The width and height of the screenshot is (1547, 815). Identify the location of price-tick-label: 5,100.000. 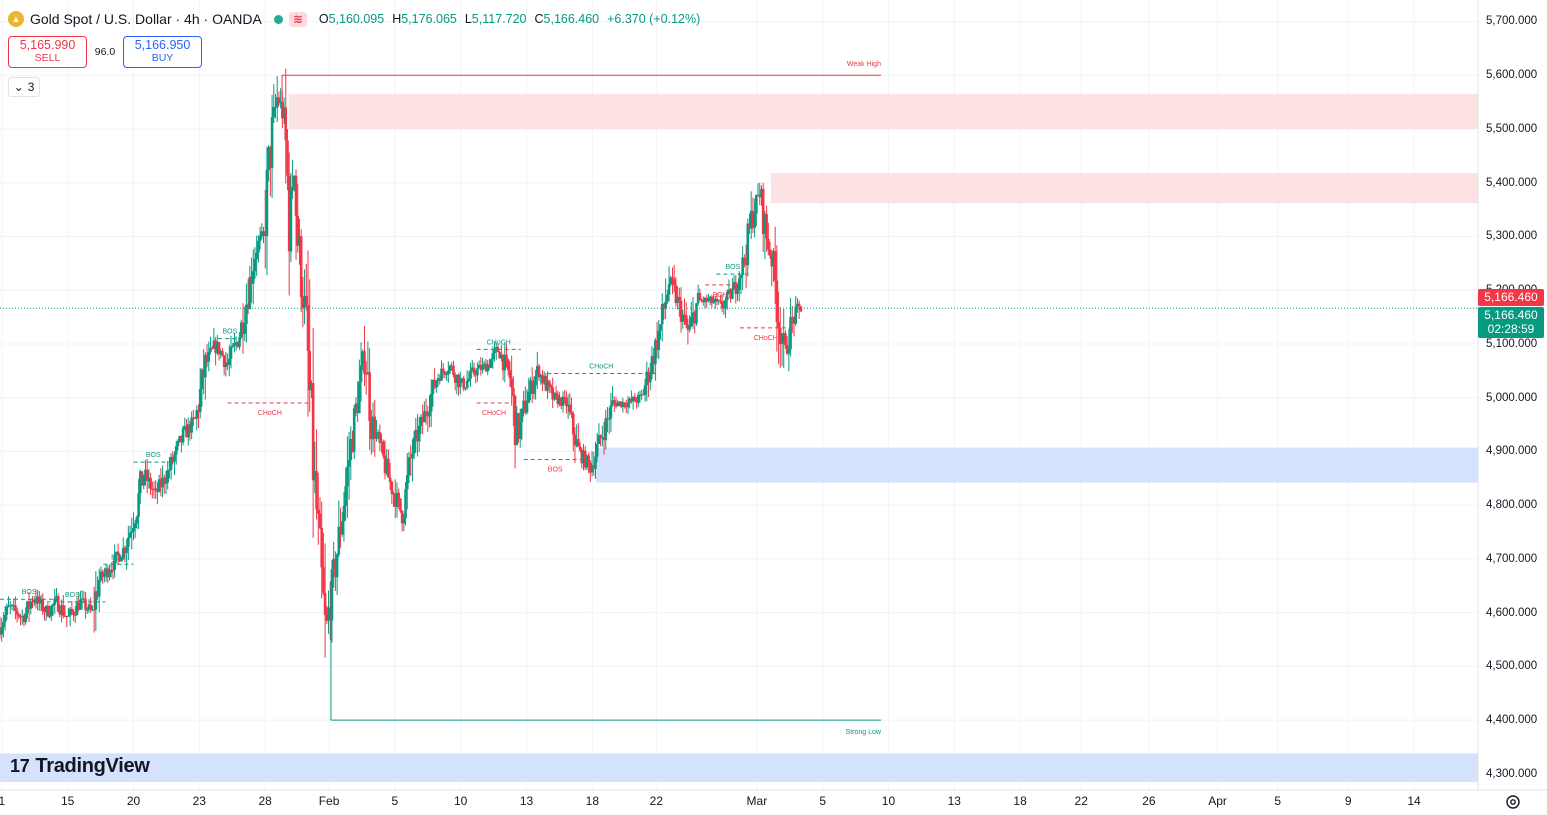
(1512, 343).